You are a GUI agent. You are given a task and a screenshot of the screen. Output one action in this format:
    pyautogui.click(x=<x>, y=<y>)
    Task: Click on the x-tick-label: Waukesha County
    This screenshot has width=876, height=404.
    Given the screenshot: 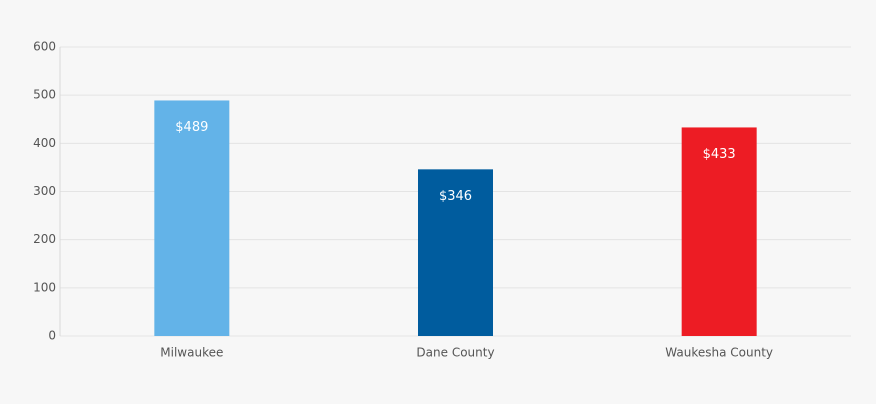 What is the action you would take?
    pyautogui.click(x=719, y=353)
    